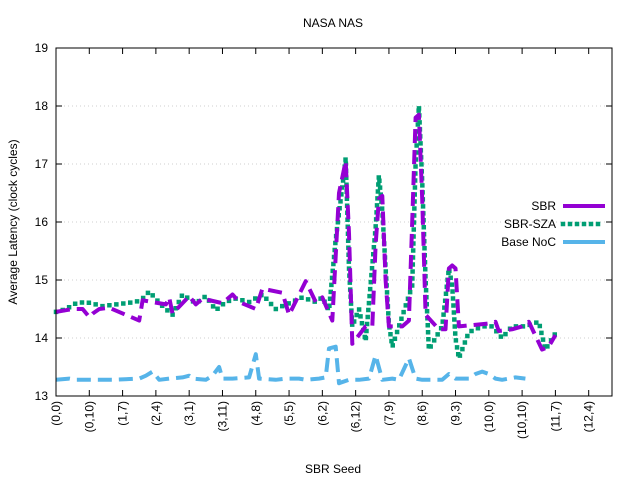  Describe the element at coordinates (222, 416) in the screenshot. I see `x-tick-label: (3,11)` at that location.